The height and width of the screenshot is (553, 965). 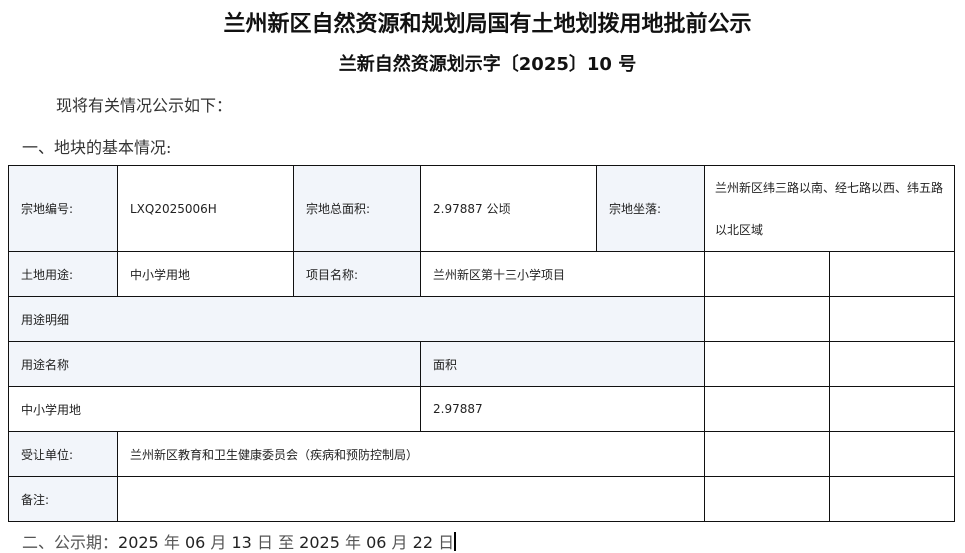 What do you see at coordinates (411, 499) in the screenshot?
I see `remarks-value` at bounding box center [411, 499].